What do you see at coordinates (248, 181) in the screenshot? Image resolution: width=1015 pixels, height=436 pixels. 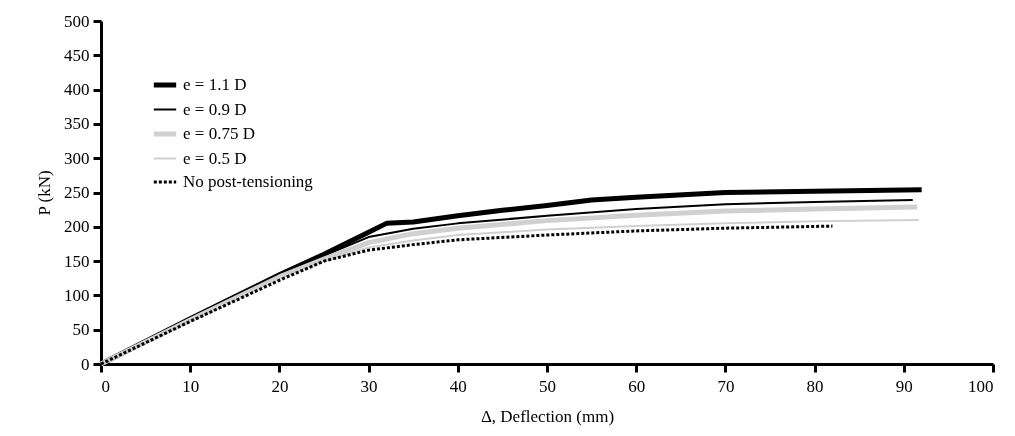 I see `legend-label: No post-tensioning` at bounding box center [248, 181].